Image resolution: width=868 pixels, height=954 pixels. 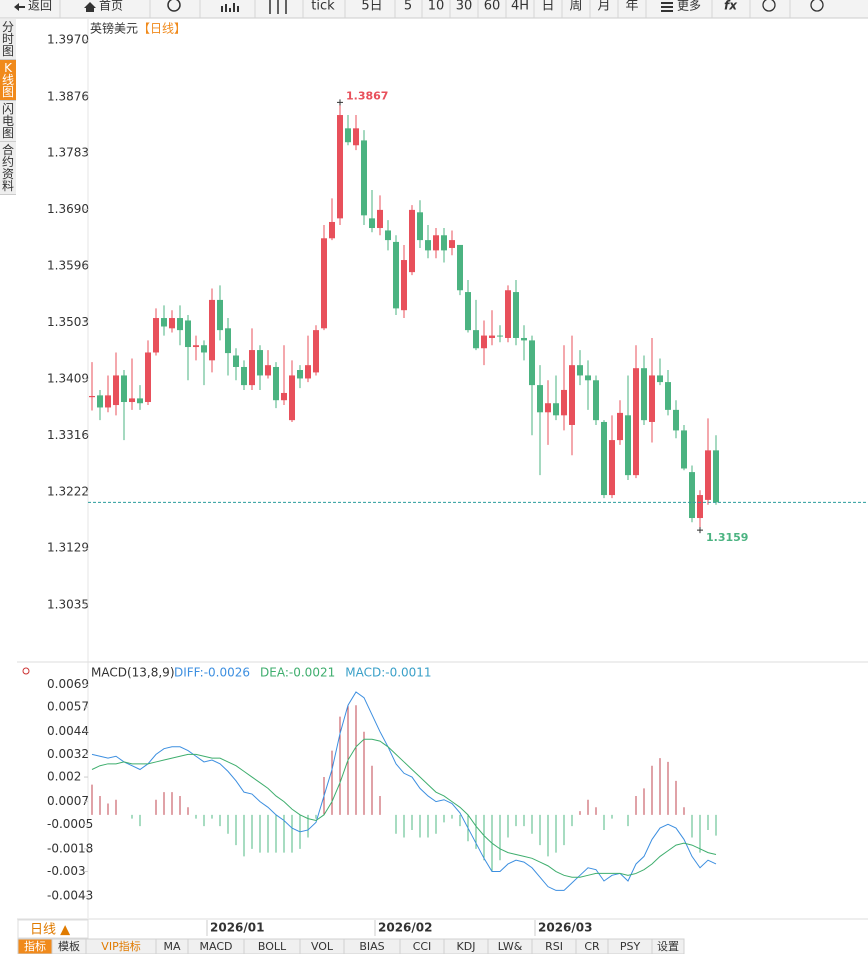 What do you see at coordinates (312, 673) in the screenshot?
I see `legend-value: -0.0021` at bounding box center [312, 673].